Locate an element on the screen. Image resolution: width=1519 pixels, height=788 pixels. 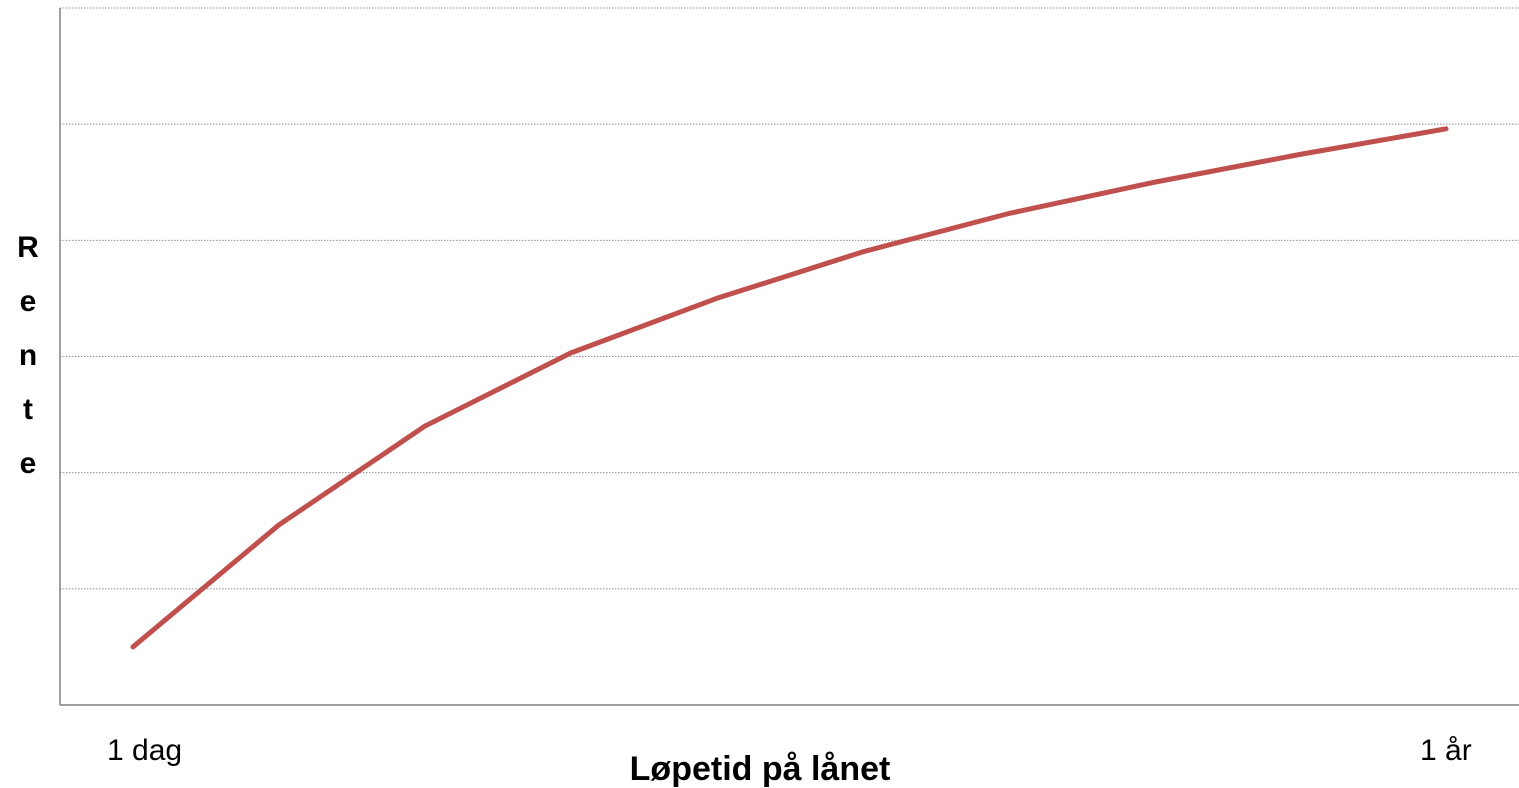
x-tick-label-last: 1 år is located at coordinates (1446, 750).